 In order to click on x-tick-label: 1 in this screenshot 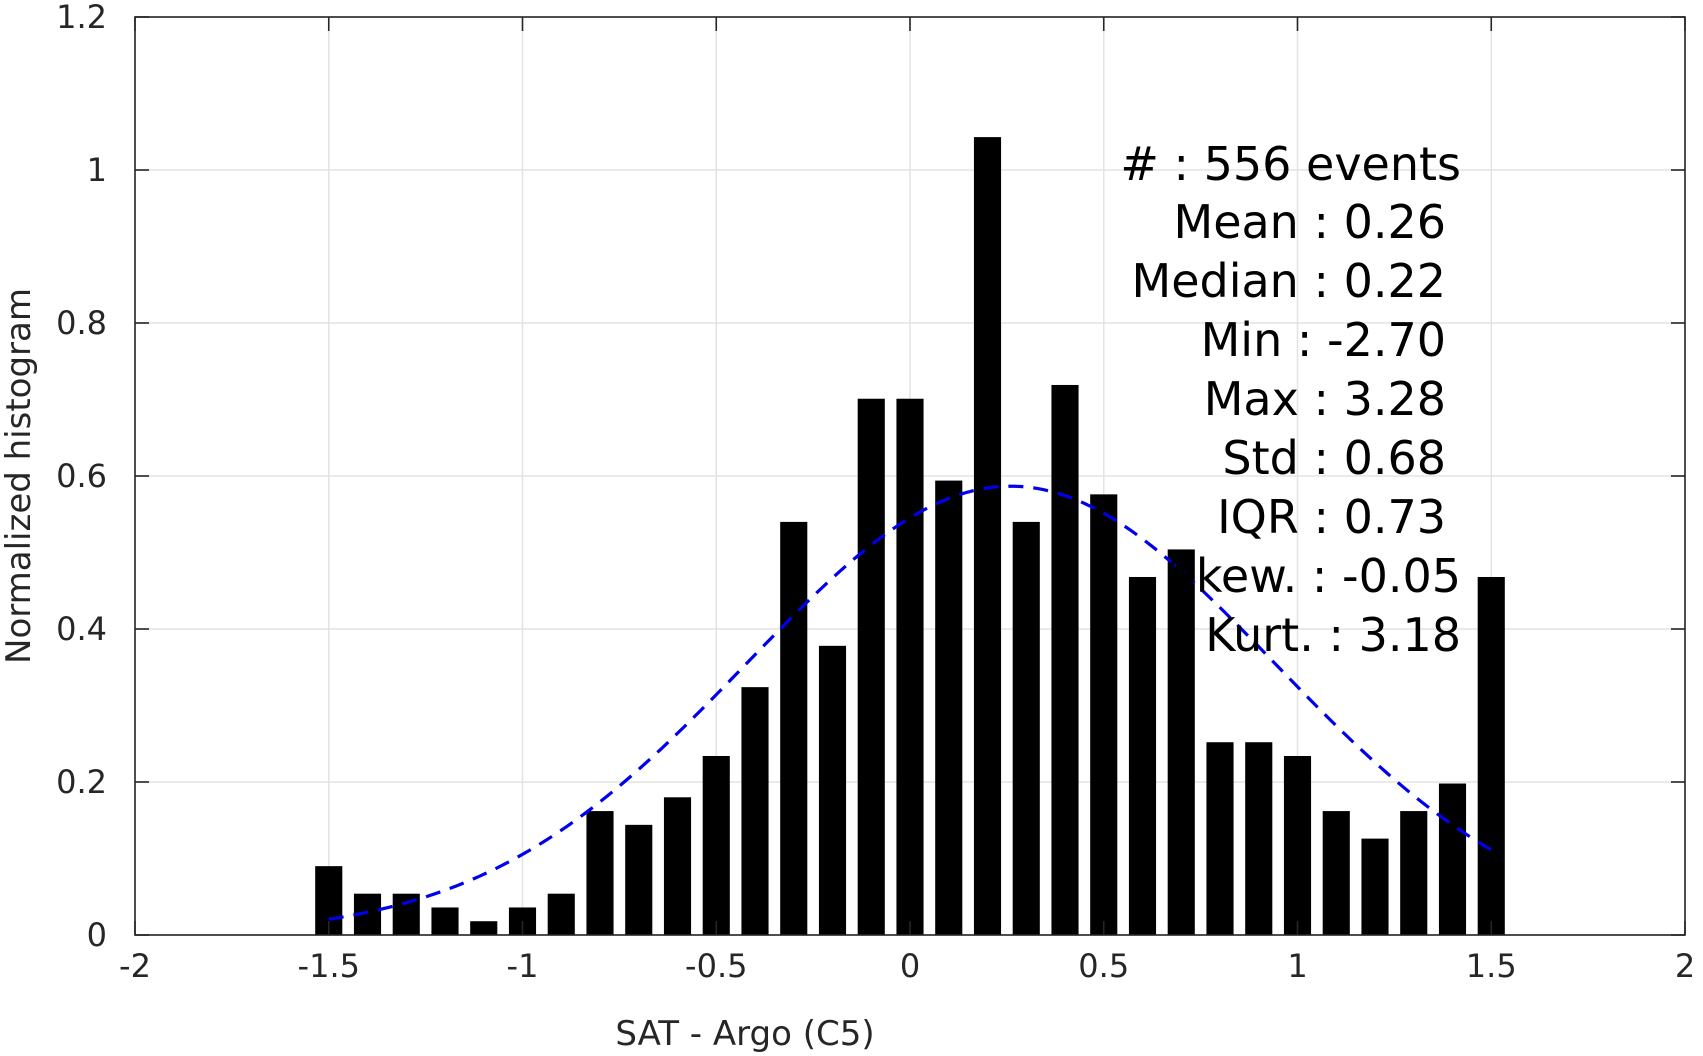, I will do `click(1297, 966)`.